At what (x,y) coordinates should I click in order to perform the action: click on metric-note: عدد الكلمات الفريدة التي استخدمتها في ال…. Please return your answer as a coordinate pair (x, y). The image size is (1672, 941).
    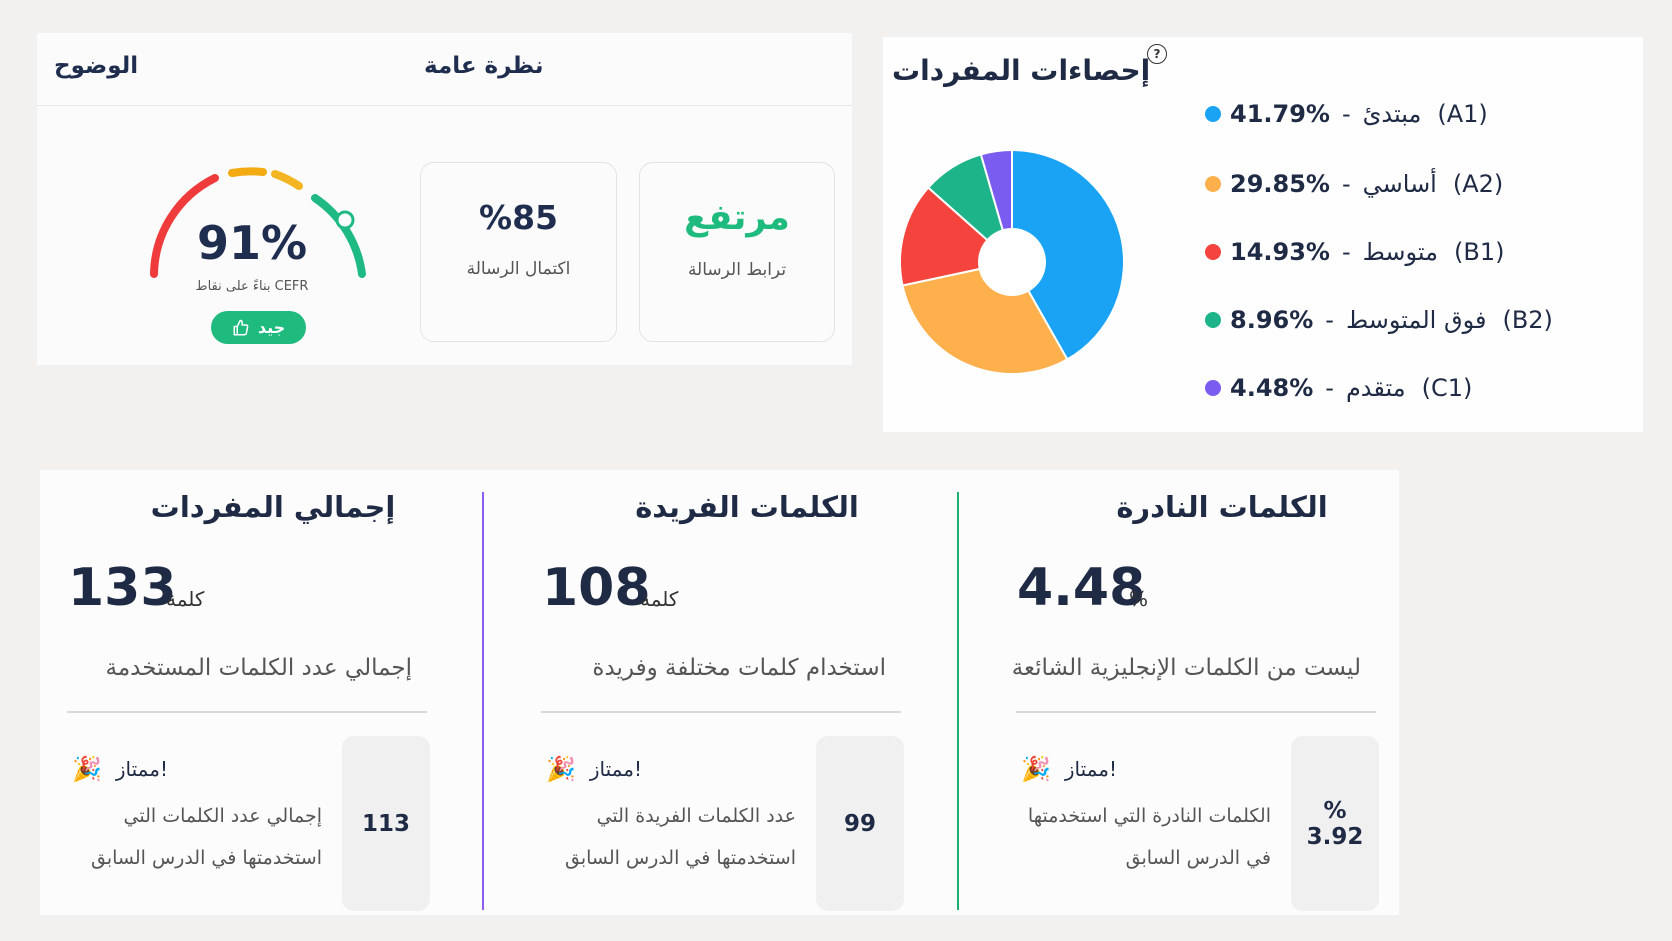
    Looking at the image, I should click on (671, 837).